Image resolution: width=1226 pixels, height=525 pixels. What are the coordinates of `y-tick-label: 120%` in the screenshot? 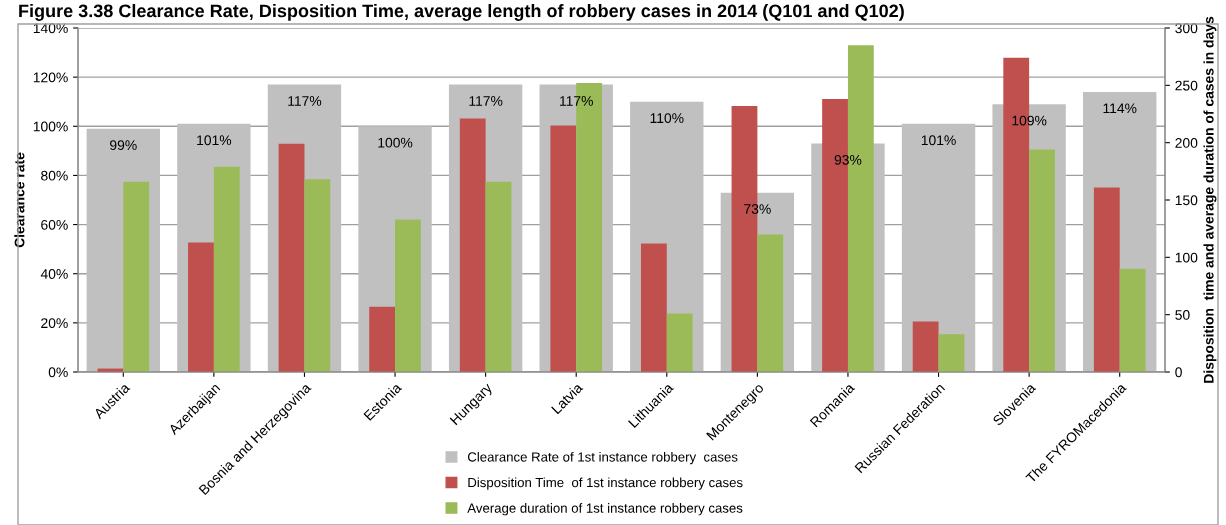 It's located at (50, 77).